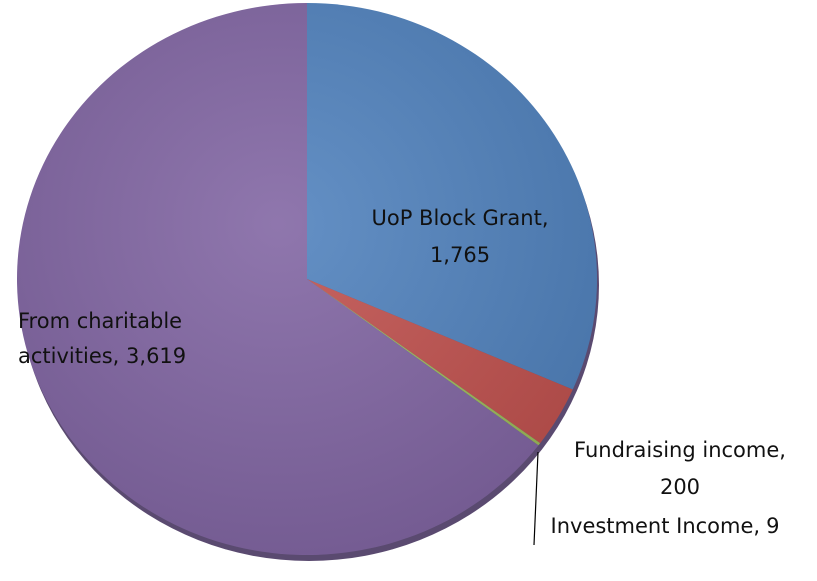 Image resolution: width=817 pixels, height=581 pixels. I want to click on category-name: From charitable, so click(100, 321).